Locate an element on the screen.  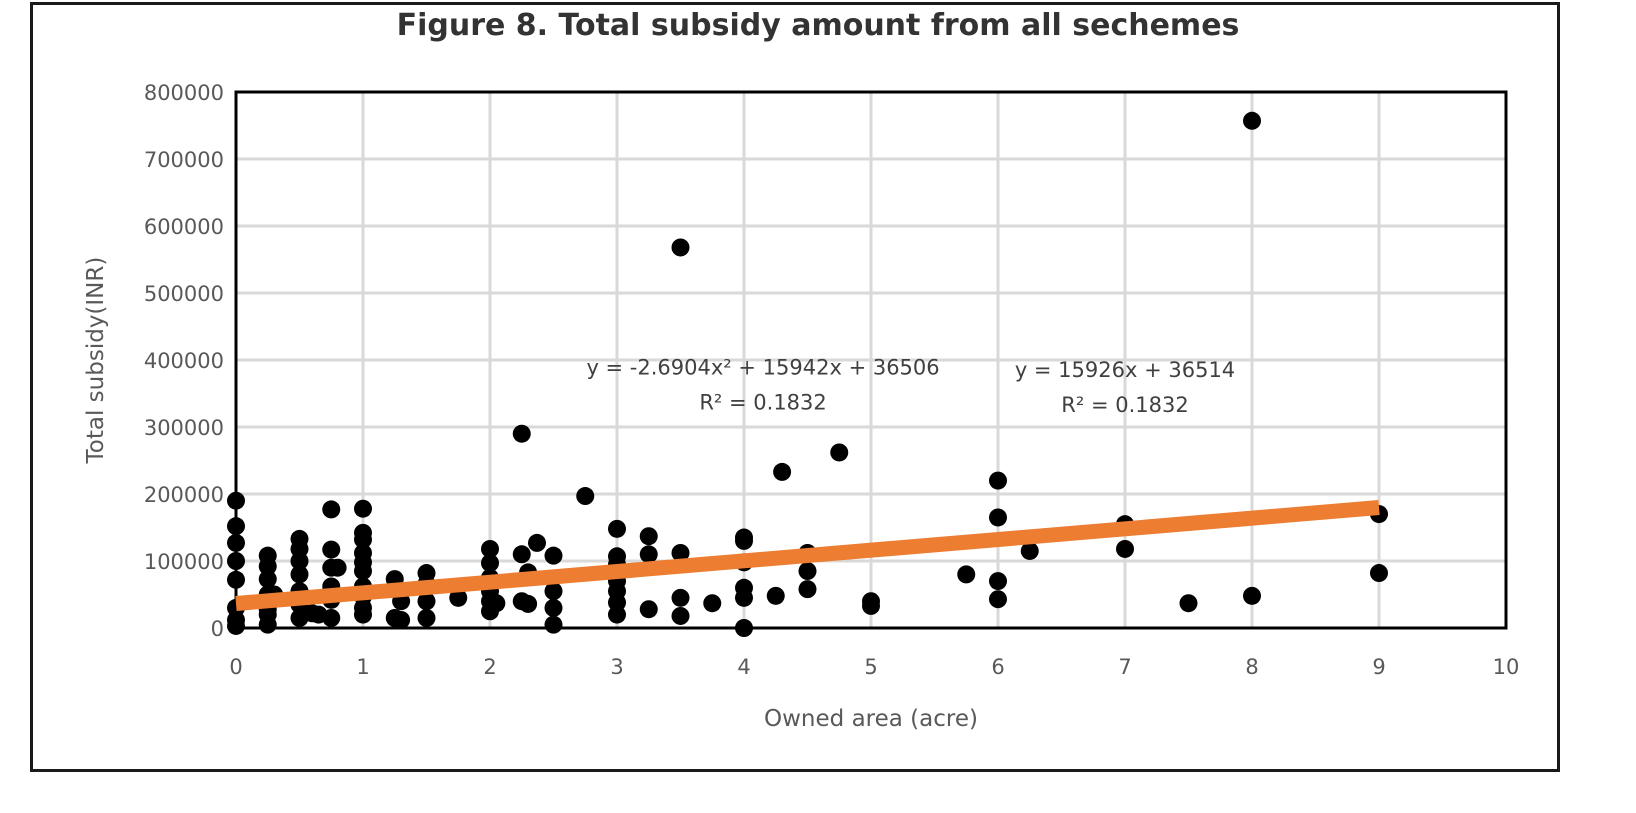
x-tick-label: 10 is located at coordinates (1506, 667).